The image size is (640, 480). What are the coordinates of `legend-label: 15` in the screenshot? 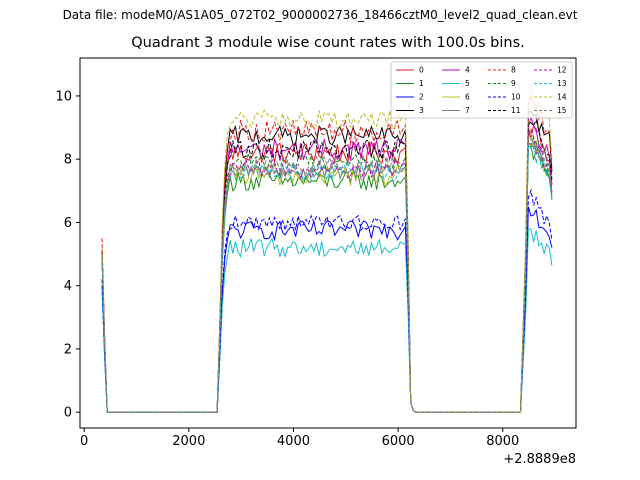 It's located at (562, 110).